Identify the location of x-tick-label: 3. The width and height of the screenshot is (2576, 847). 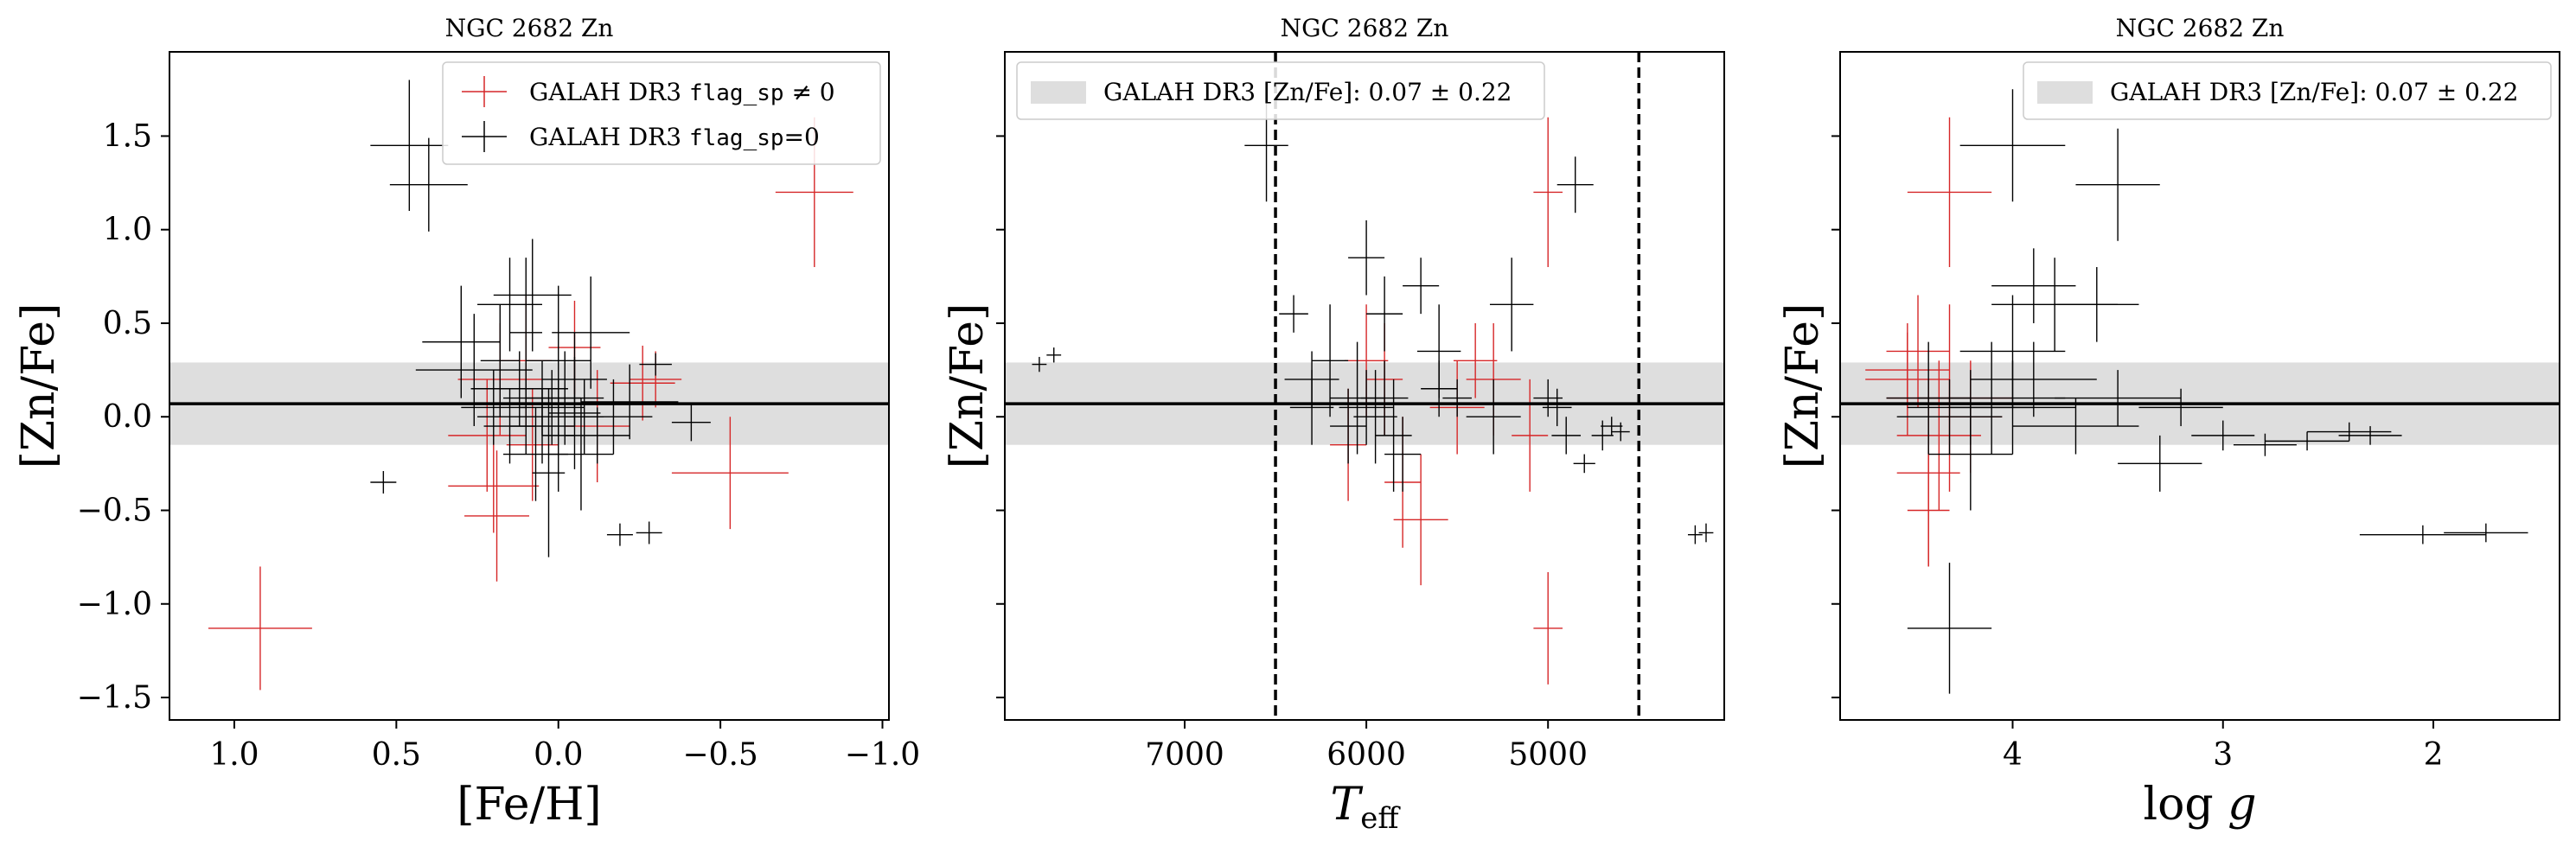
(2223, 755).